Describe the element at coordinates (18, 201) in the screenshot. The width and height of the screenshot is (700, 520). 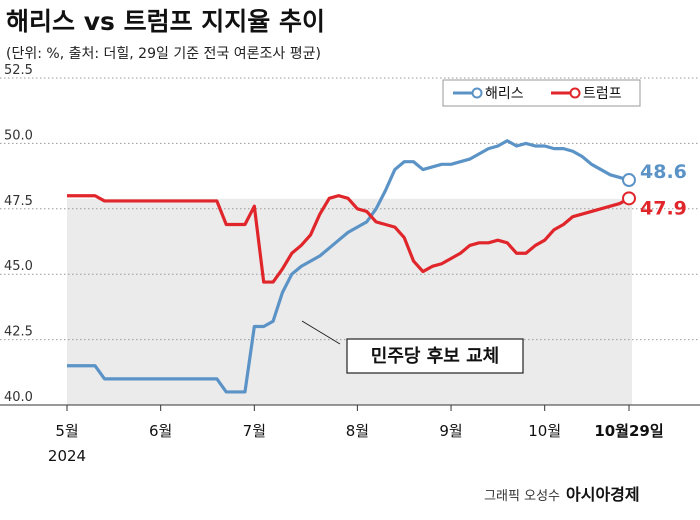
I see `y-tick-label: 47.5` at that location.